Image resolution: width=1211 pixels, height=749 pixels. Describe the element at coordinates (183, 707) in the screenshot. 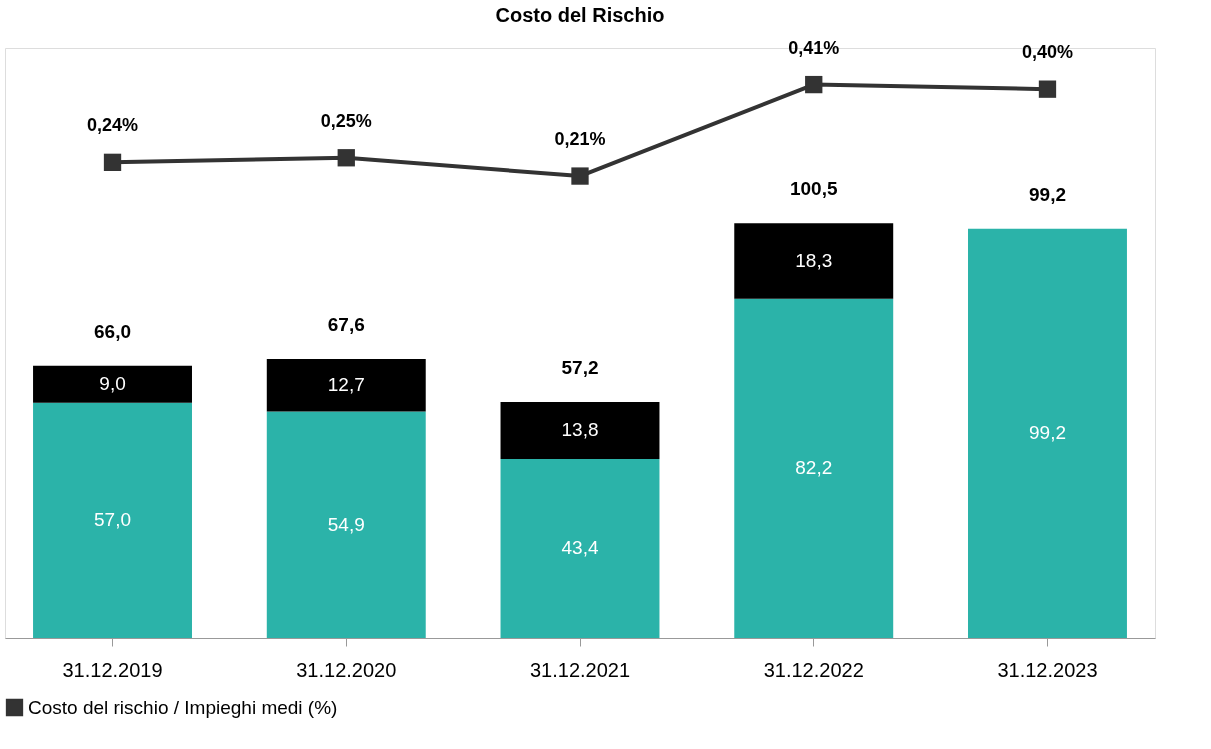

I see `legend-label: Costo del rischio / Impieghi medi (%)` at that location.